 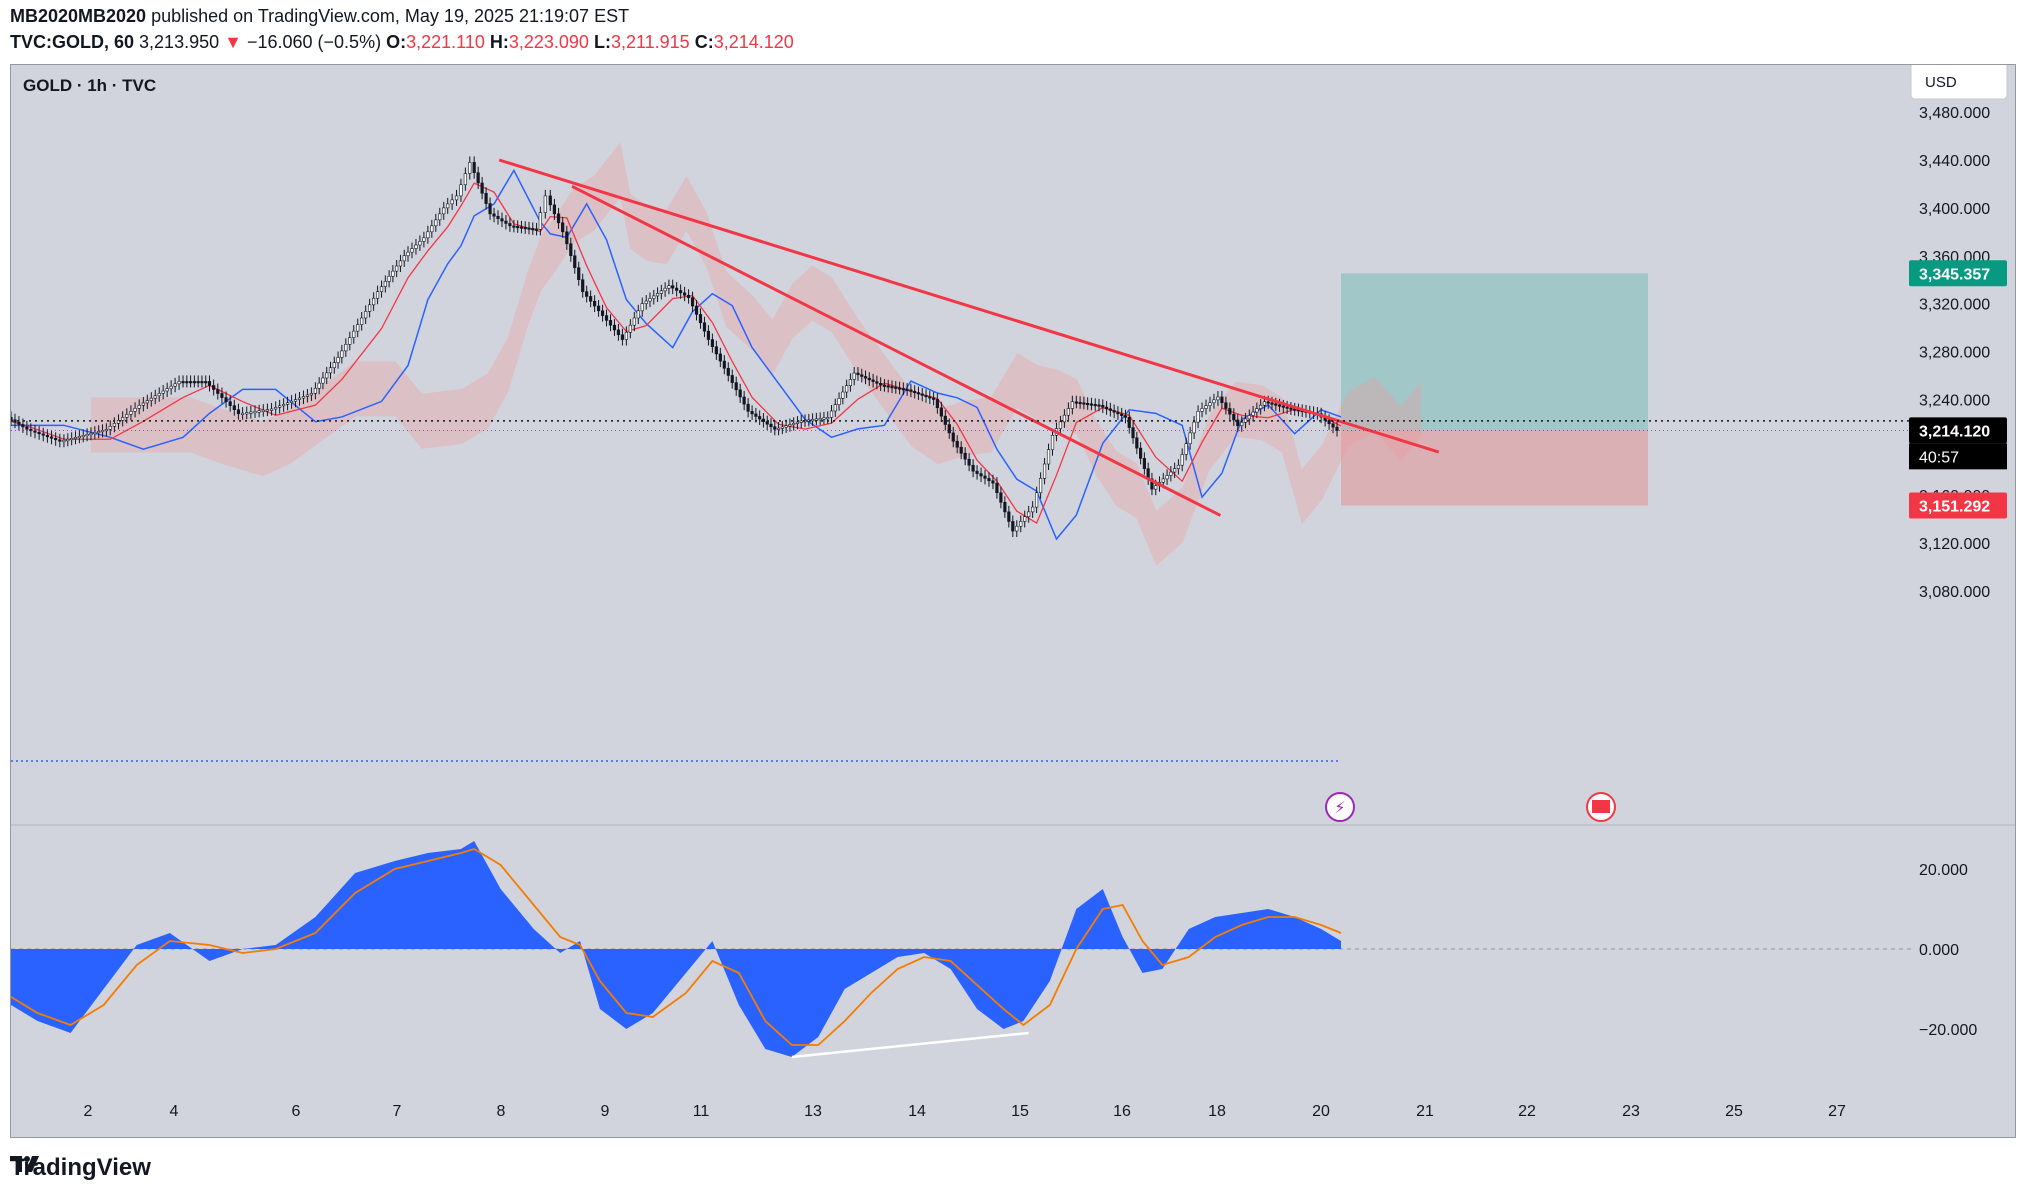 What do you see at coordinates (314, 42) in the screenshot?
I see `price-change: −16.060 (−0.5%)` at bounding box center [314, 42].